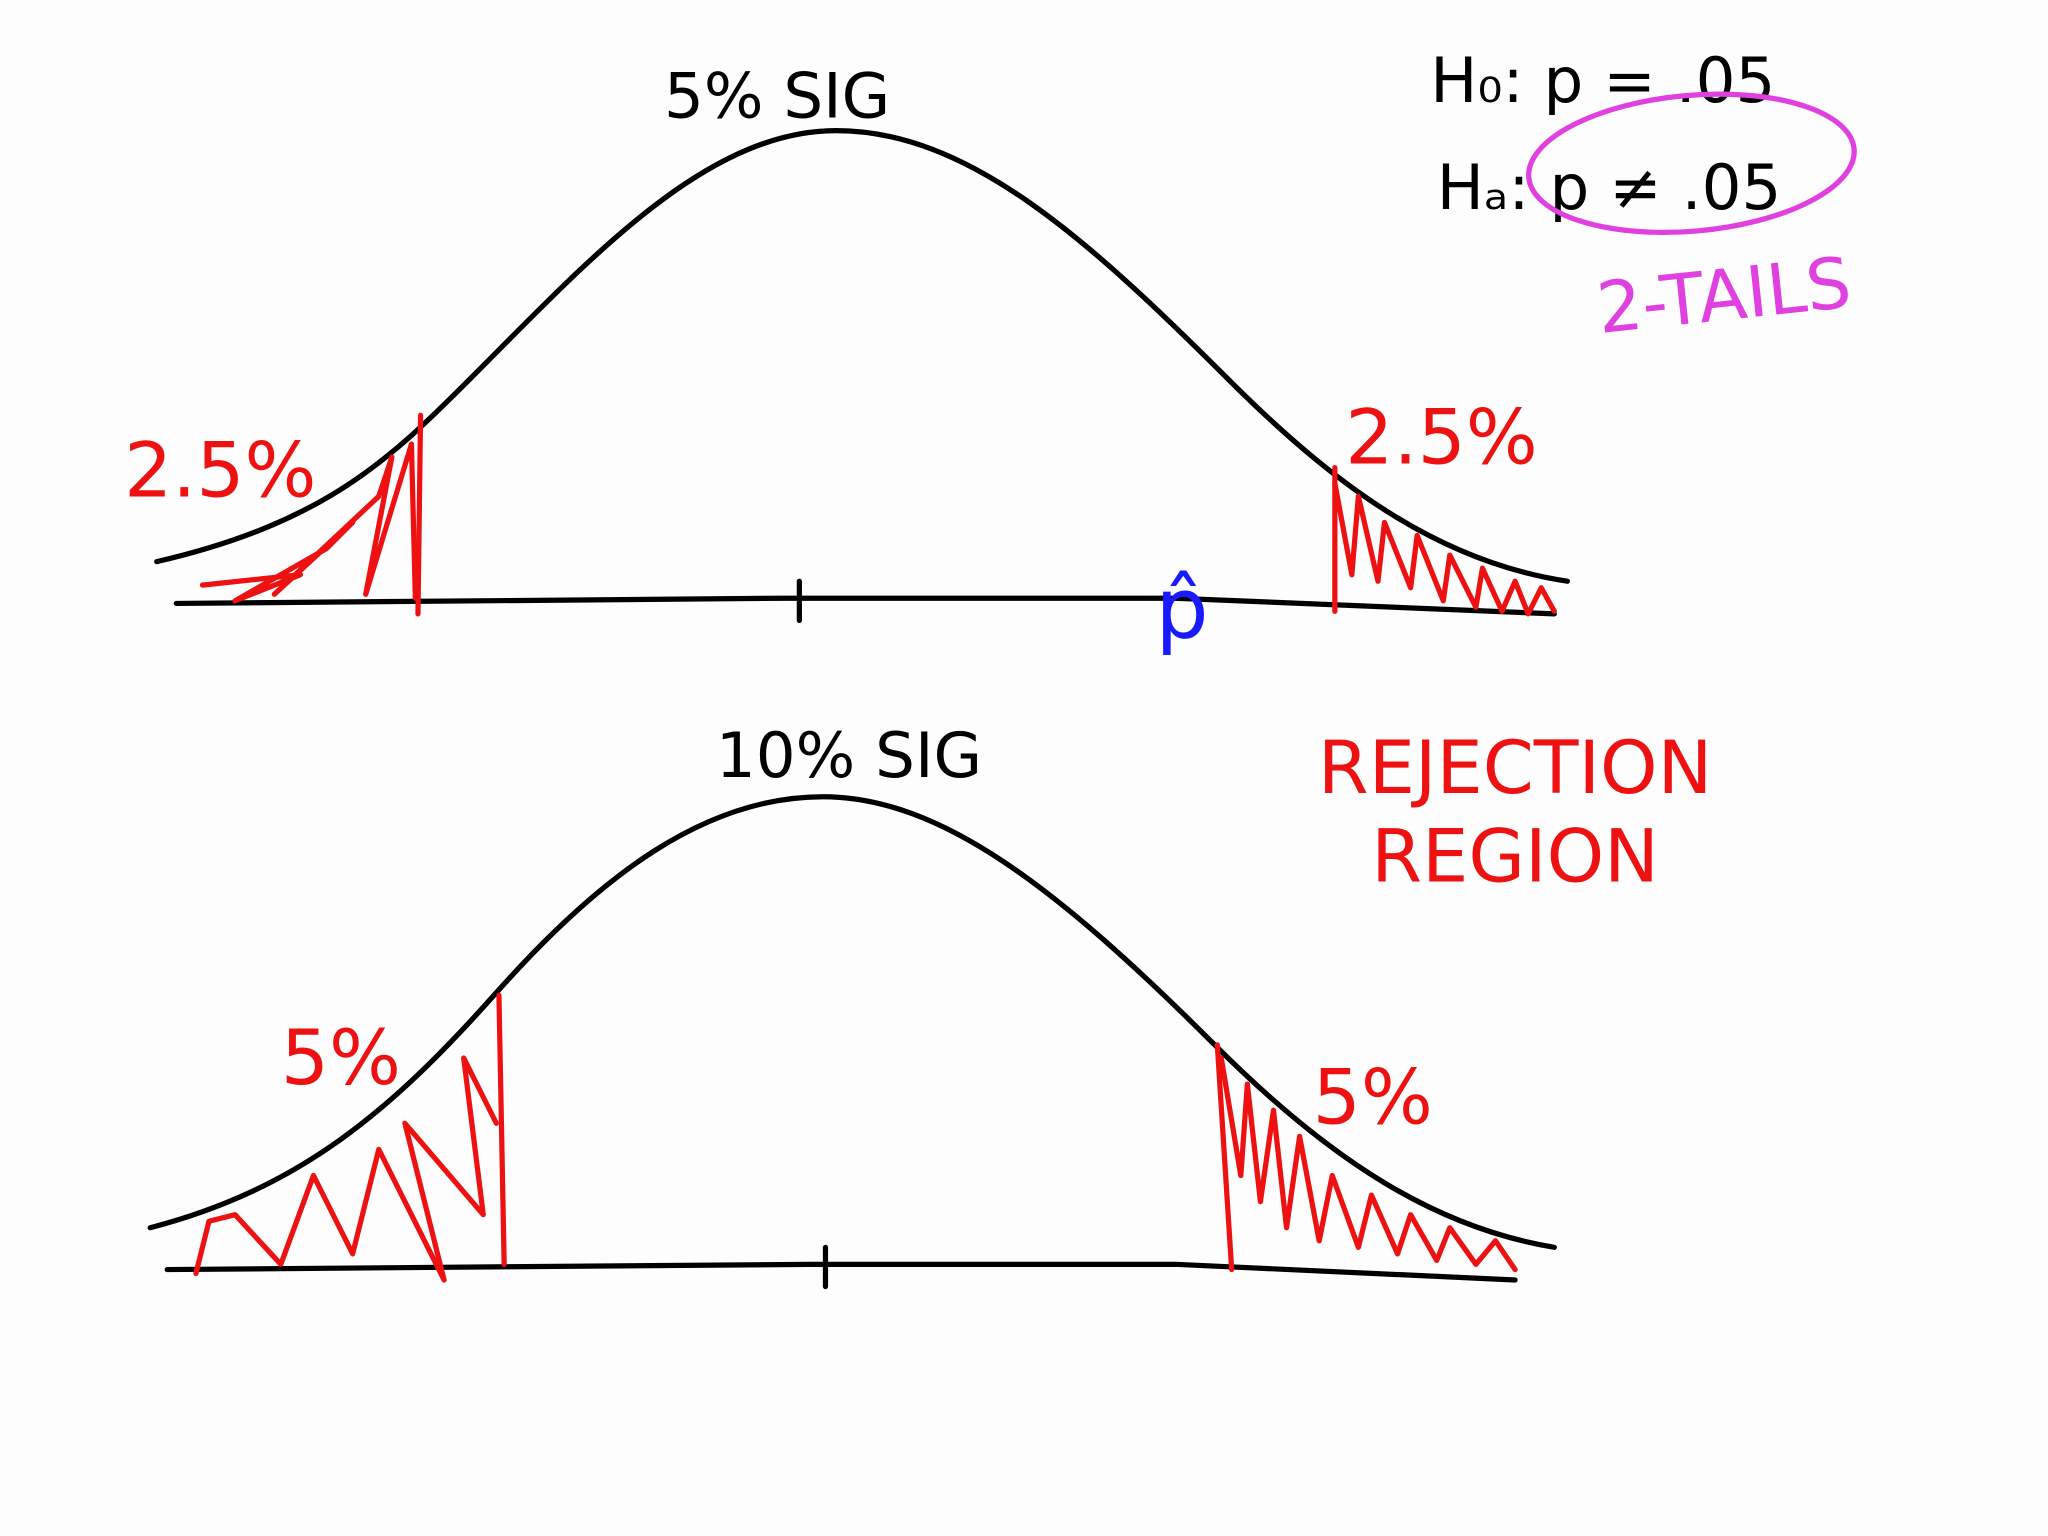  I want to click on right-tail-label: 5%, so click(1373, 1097).